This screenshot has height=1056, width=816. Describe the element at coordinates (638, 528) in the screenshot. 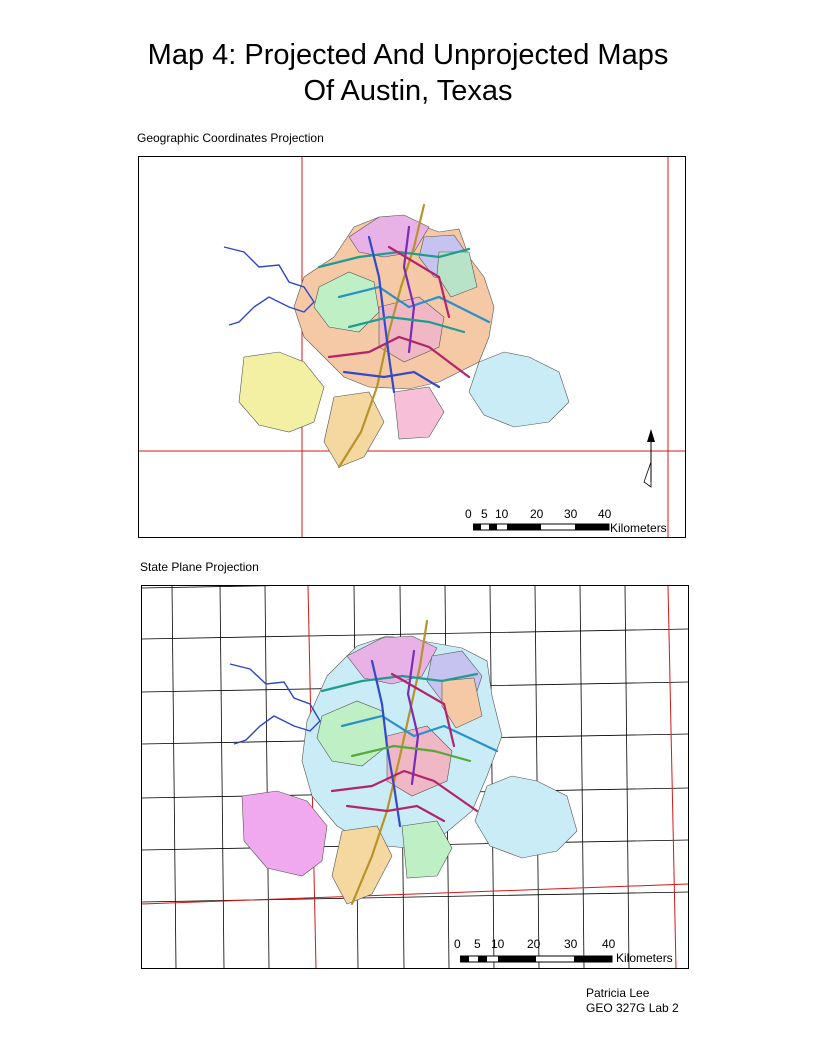

I see `map1-scale-unit: Kilometers` at that location.